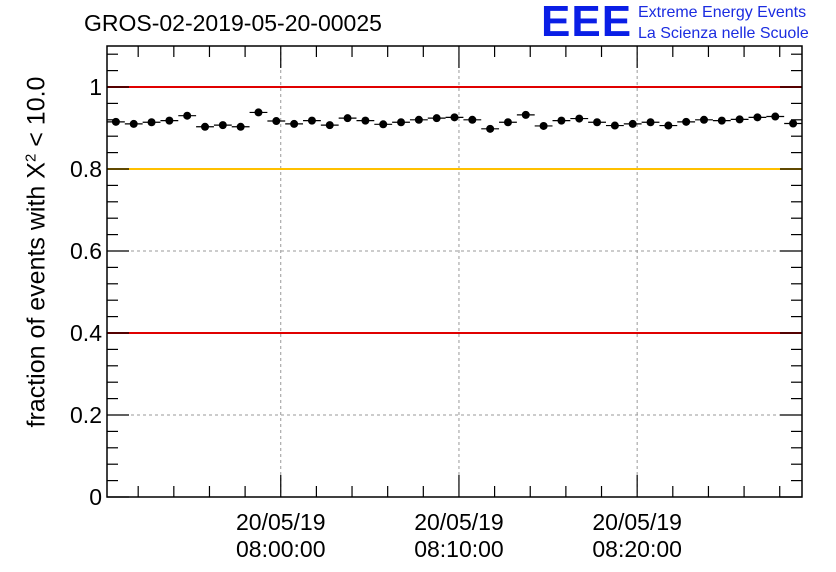 Image resolution: width=836 pixels, height=572 pixels. What do you see at coordinates (86, 292) in the screenshot?
I see `y-tick-labels: 0 0.2 0.4 0.6 0.8 1` at bounding box center [86, 292].